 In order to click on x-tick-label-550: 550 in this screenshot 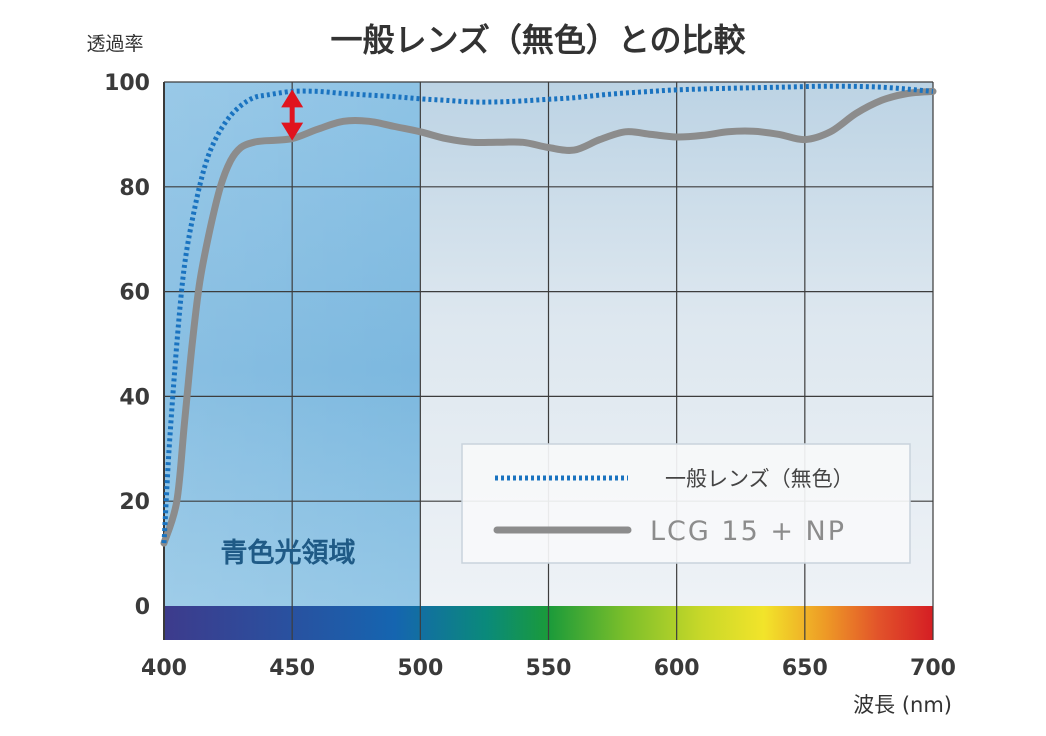, I will do `click(549, 668)`.